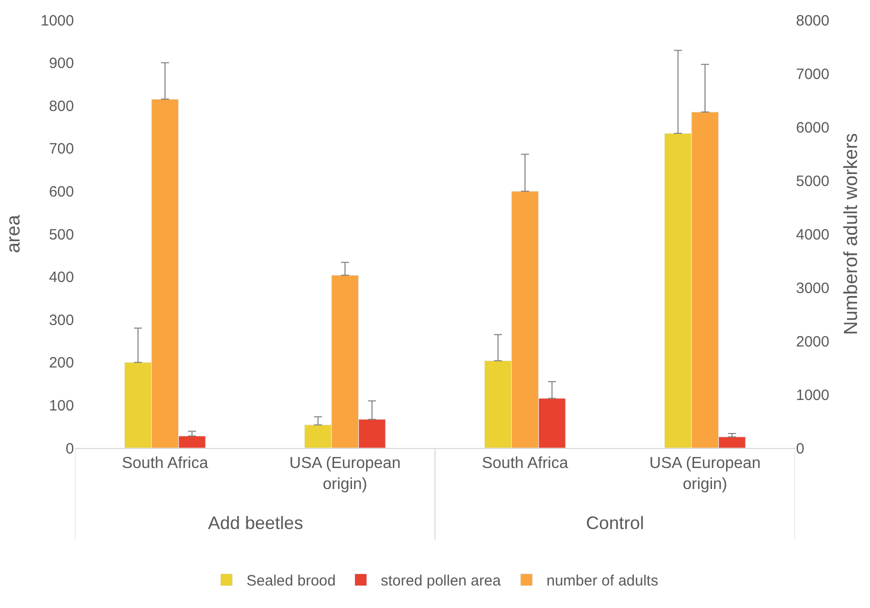  What do you see at coordinates (813, 21) in the screenshot?
I see `y2-tick-label: 8000` at bounding box center [813, 21].